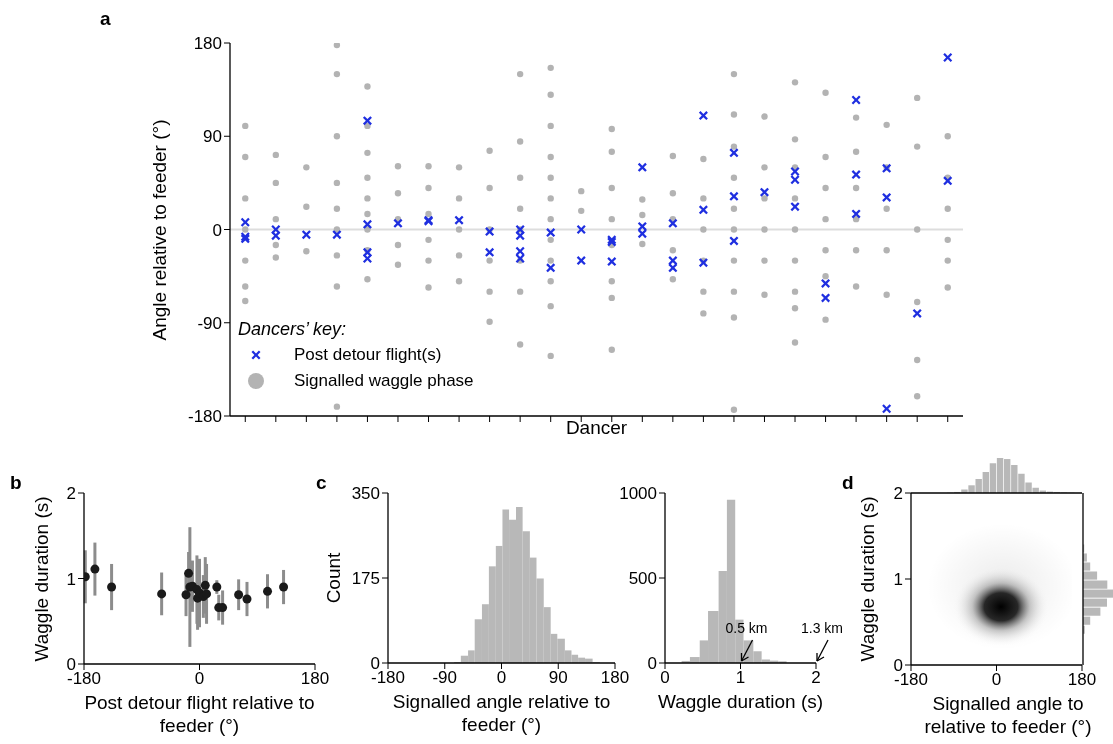  I want to click on x-axis-title: Post detour flight relative to feeder (°), so click(199, 714).